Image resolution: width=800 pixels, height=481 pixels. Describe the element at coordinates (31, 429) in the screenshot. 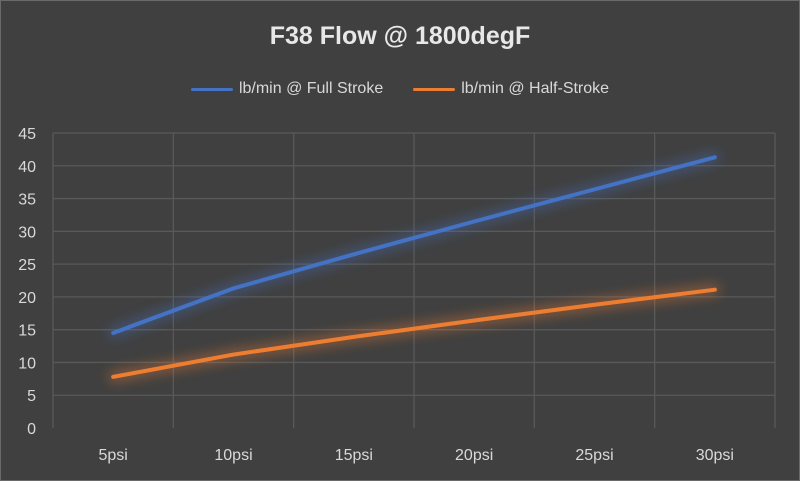

I see `y-tick-label: 0` at that location.